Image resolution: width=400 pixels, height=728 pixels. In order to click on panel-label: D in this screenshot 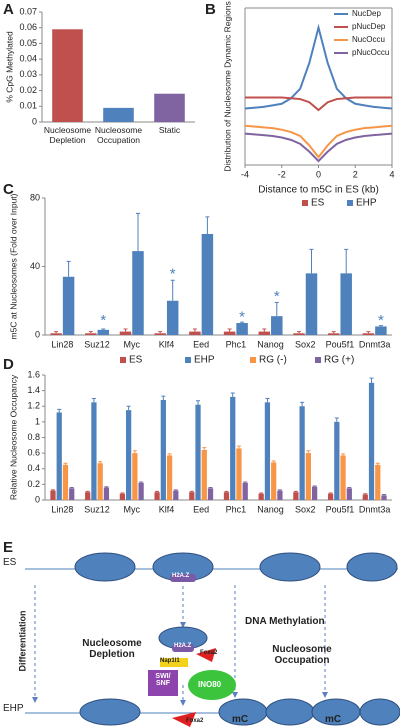, I will do `click(8, 364)`.